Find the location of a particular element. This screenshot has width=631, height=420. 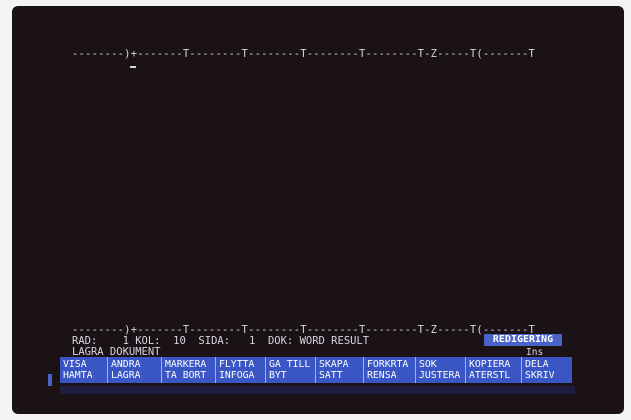

key-top-label: SOK is located at coordinates (428, 364).